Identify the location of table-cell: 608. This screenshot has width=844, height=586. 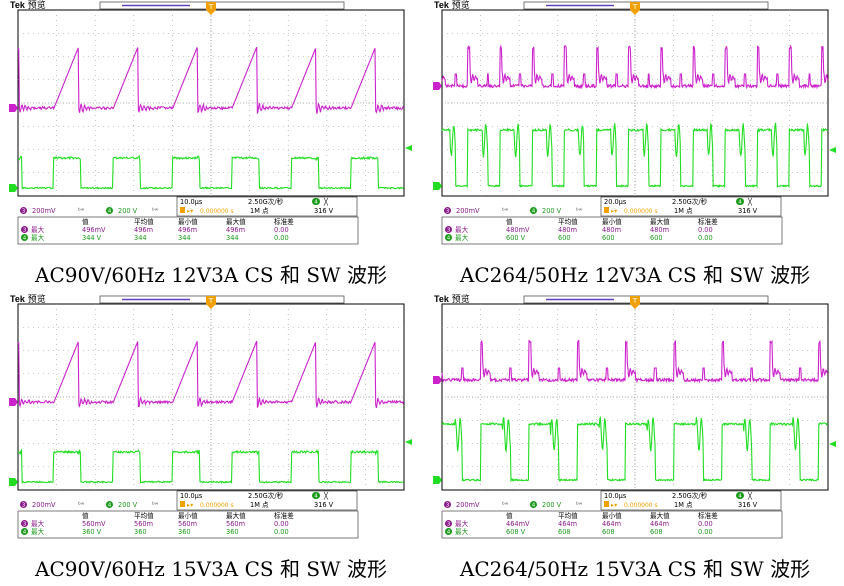
(608, 532).